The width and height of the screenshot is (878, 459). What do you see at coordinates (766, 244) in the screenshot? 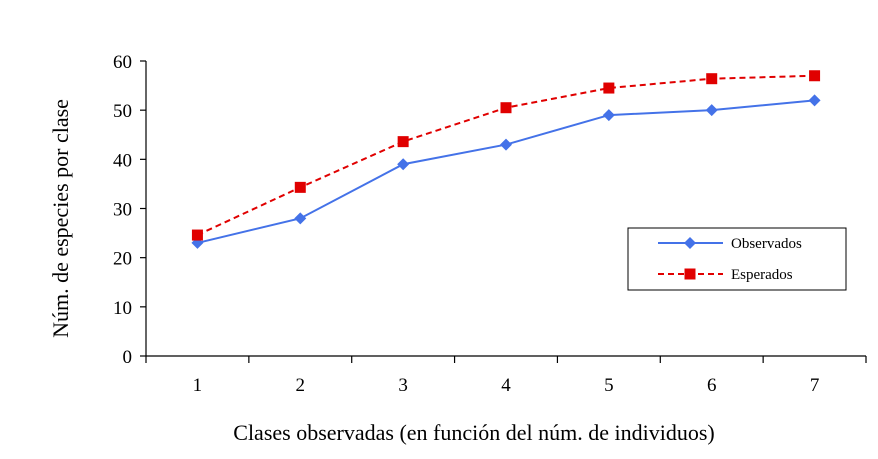
I see `legend-label: Observados` at bounding box center [766, 244].